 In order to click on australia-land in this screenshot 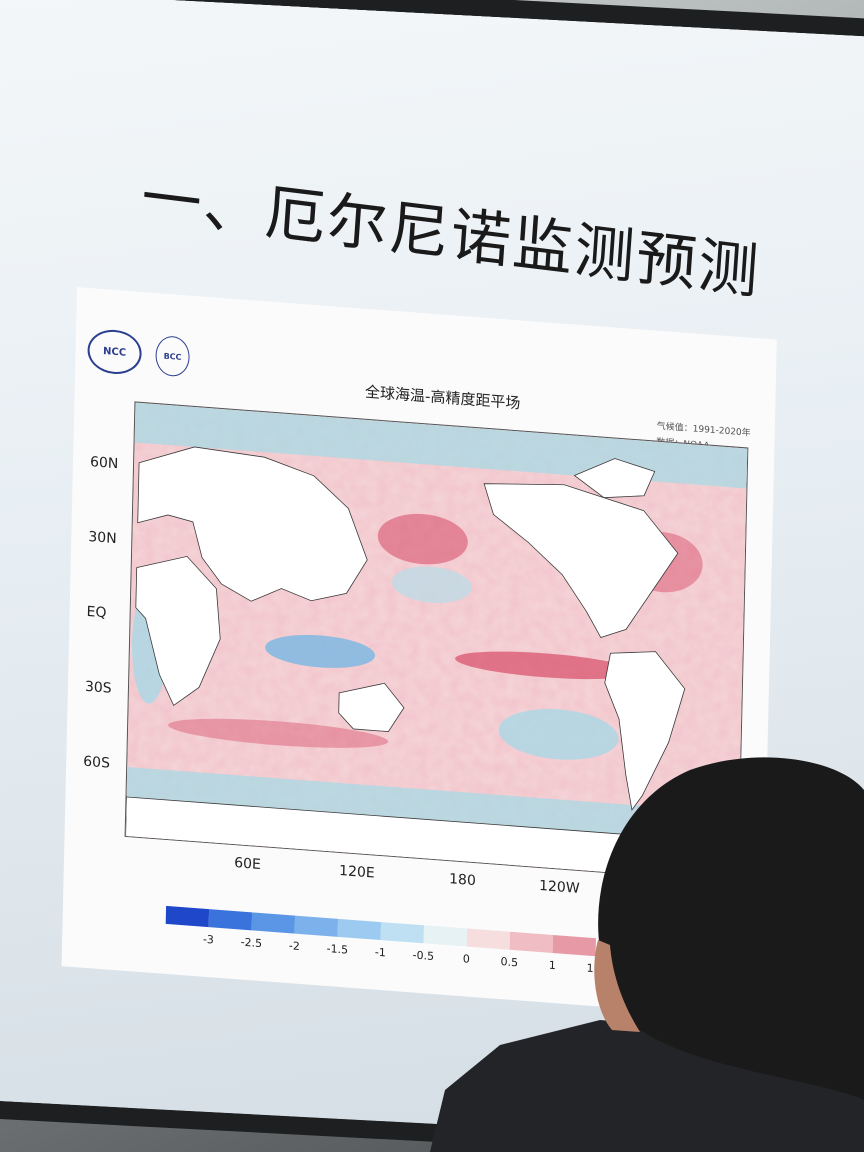, I will do `click(371, 707)`.